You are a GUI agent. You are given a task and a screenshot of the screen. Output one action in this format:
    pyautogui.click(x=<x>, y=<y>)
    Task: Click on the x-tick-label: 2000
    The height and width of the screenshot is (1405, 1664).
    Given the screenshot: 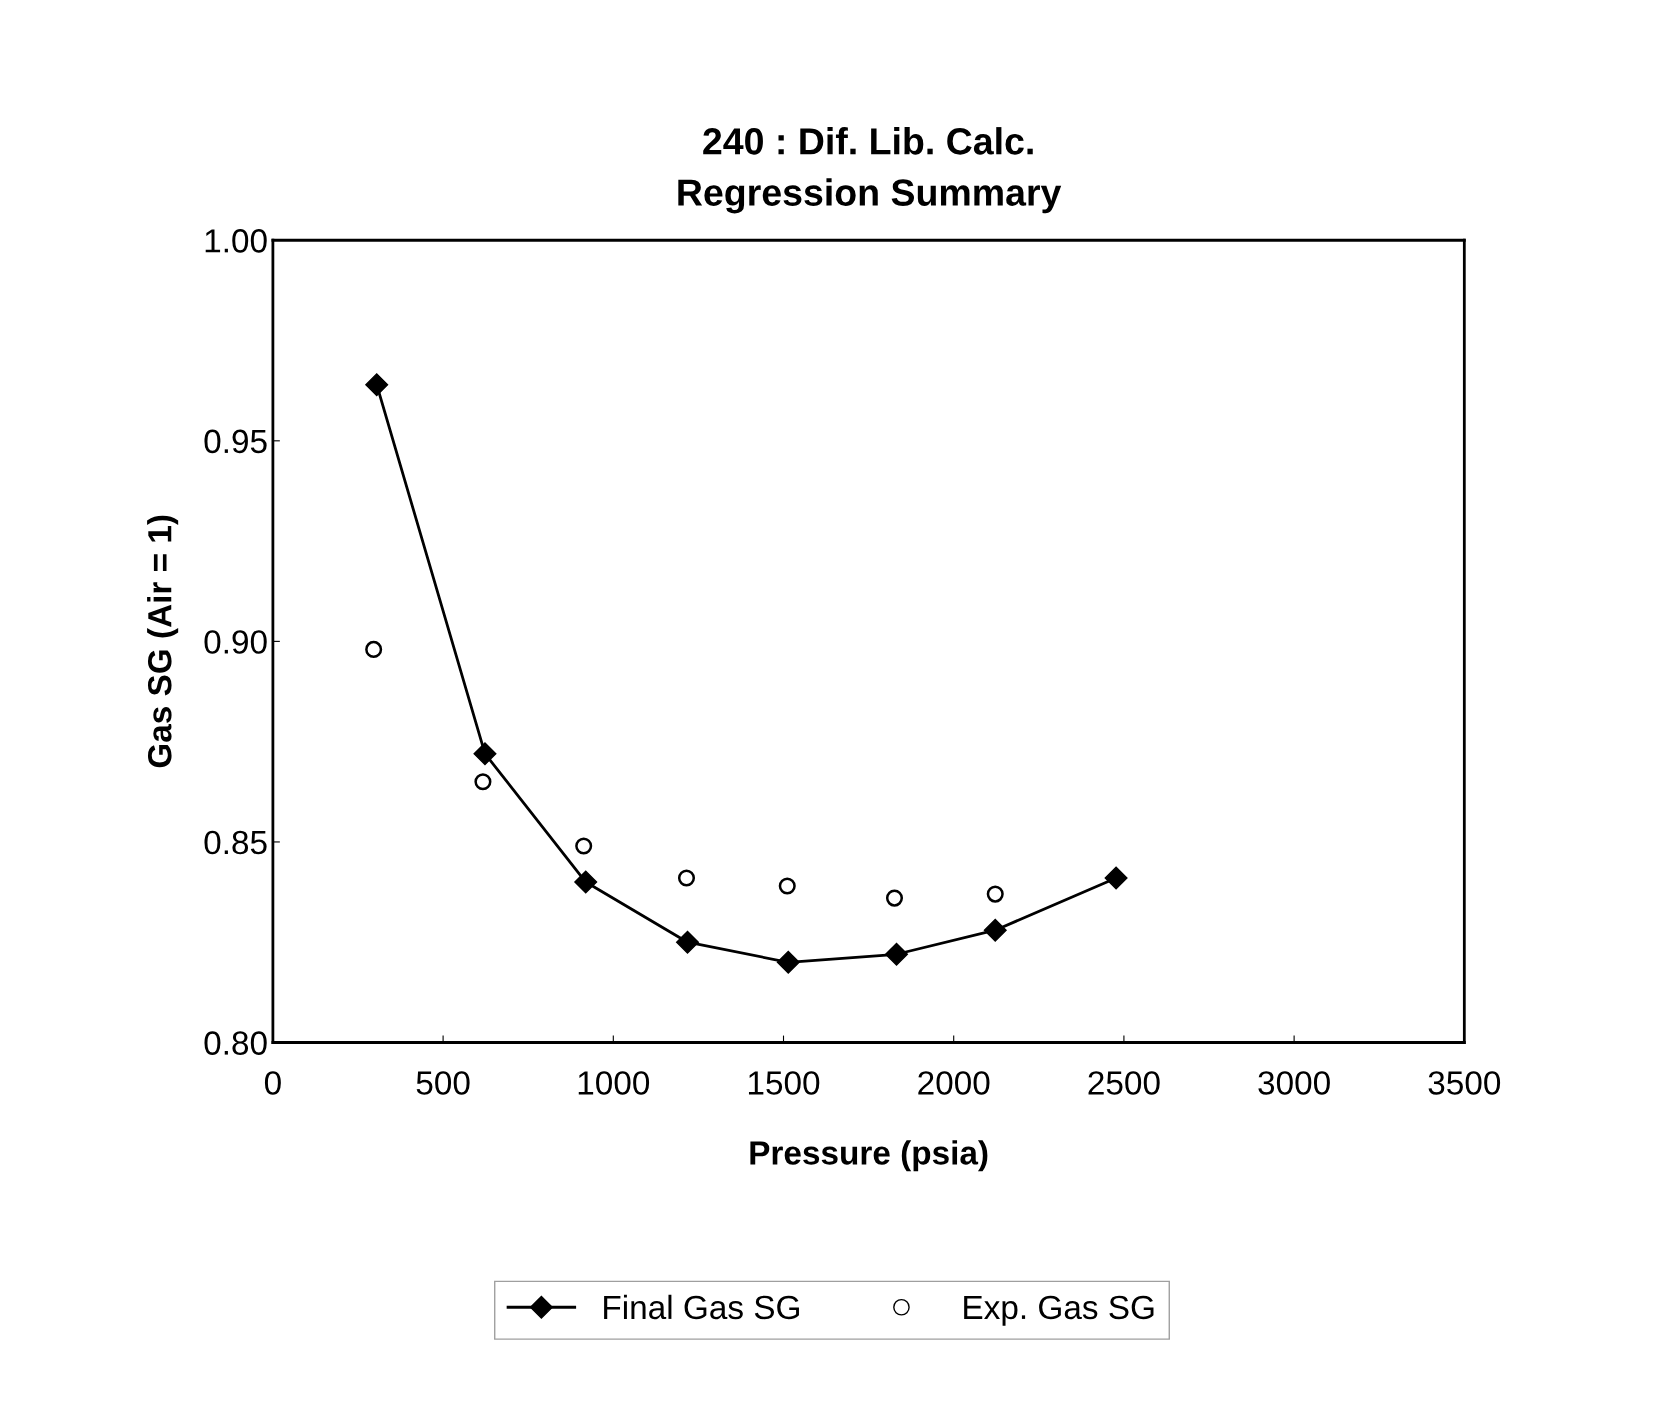 What is the action you would take?
    pyautogui.click(x=954, y=1083)
    